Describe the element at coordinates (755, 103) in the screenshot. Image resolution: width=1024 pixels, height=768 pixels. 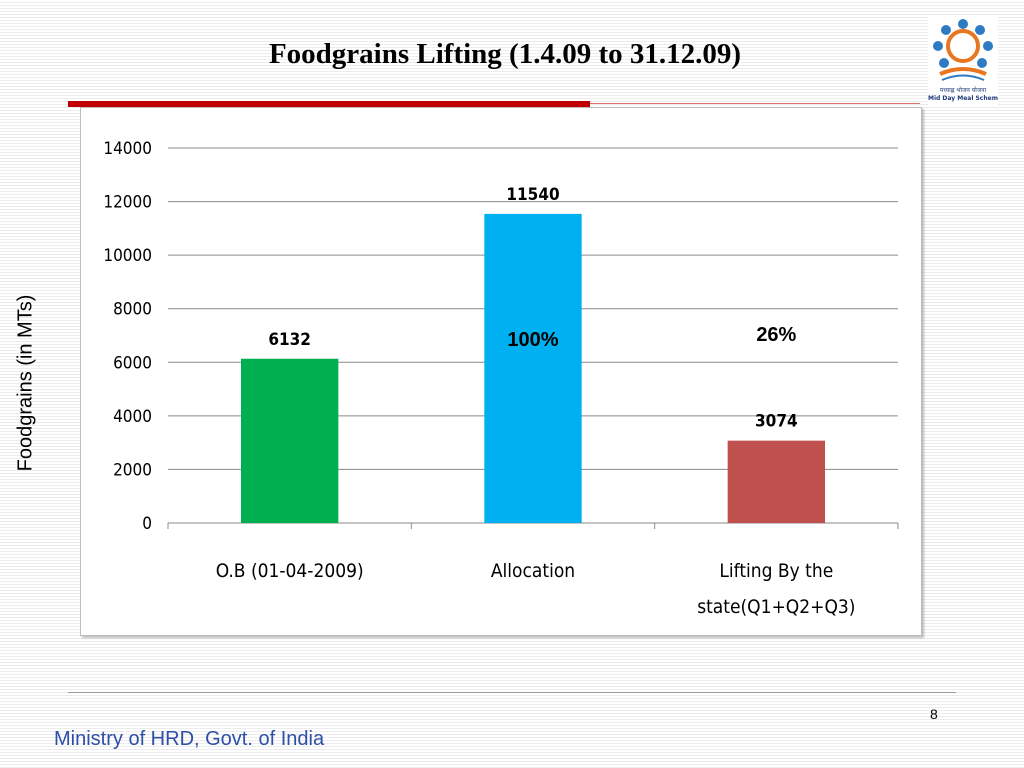
I see `title-rule-thin` at that location.